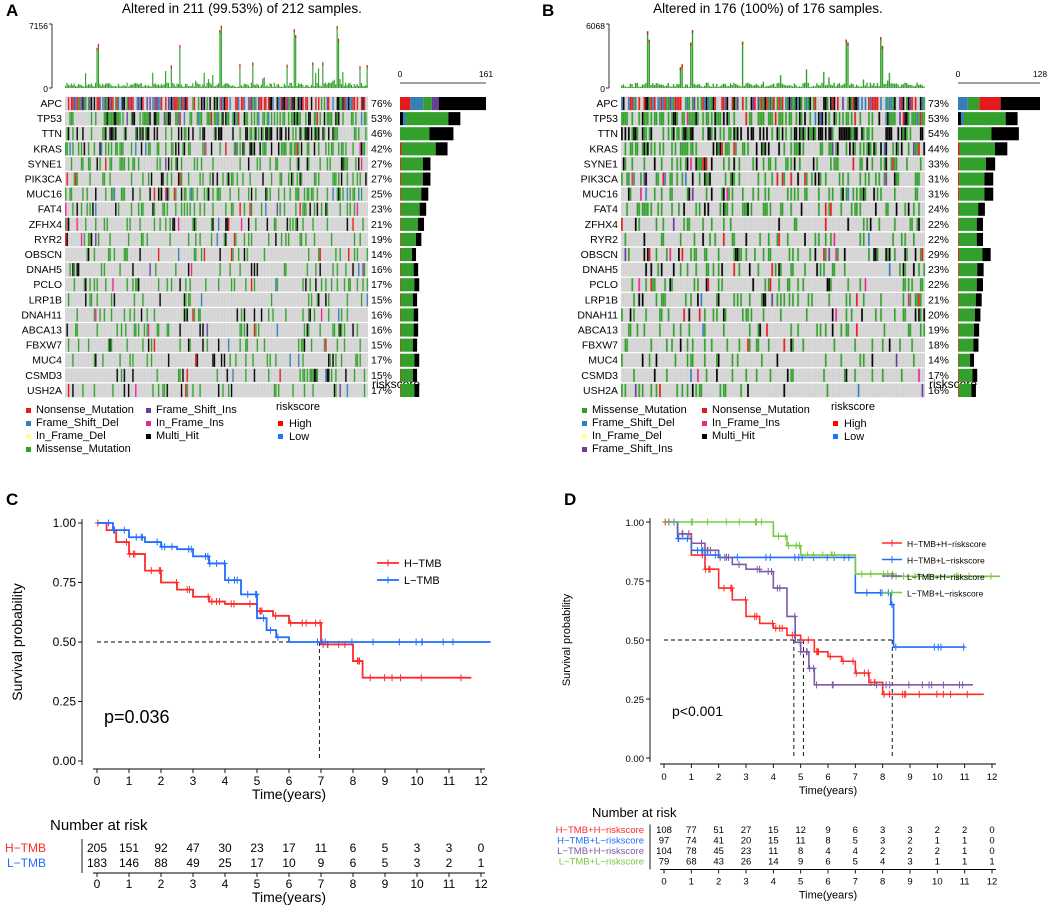 The width and height of the screenshot is (1052, 911). Describe the element at coordinates (225, 884) in the screenshot. I see `risk-x-tick-label: 4` at that location.